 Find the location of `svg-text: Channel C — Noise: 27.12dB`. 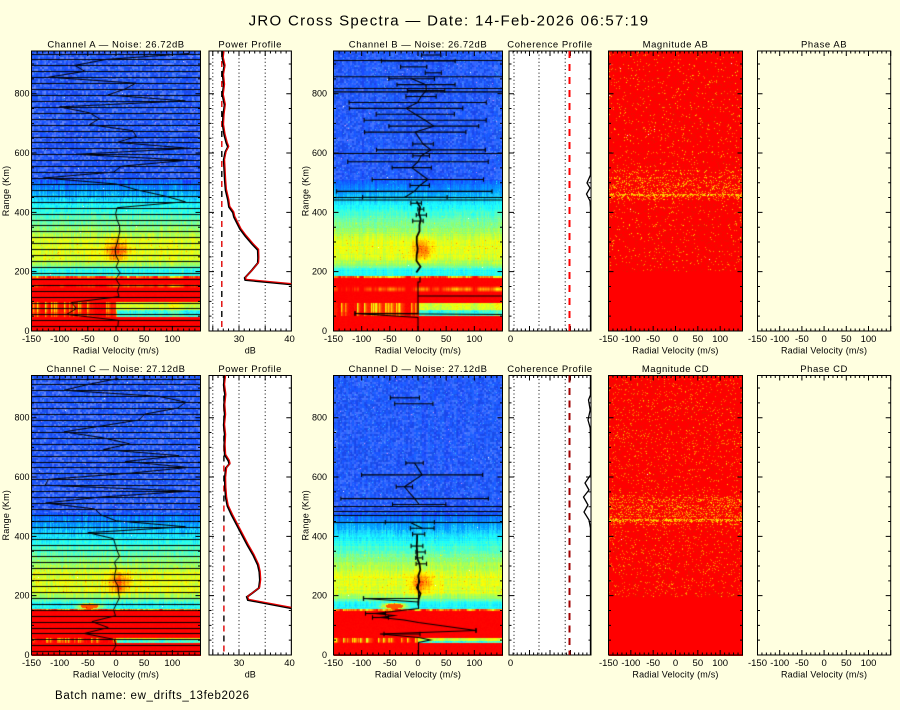

svg-text: Channel C — Noise: 27.12dB is located at coordinates (116, 369).